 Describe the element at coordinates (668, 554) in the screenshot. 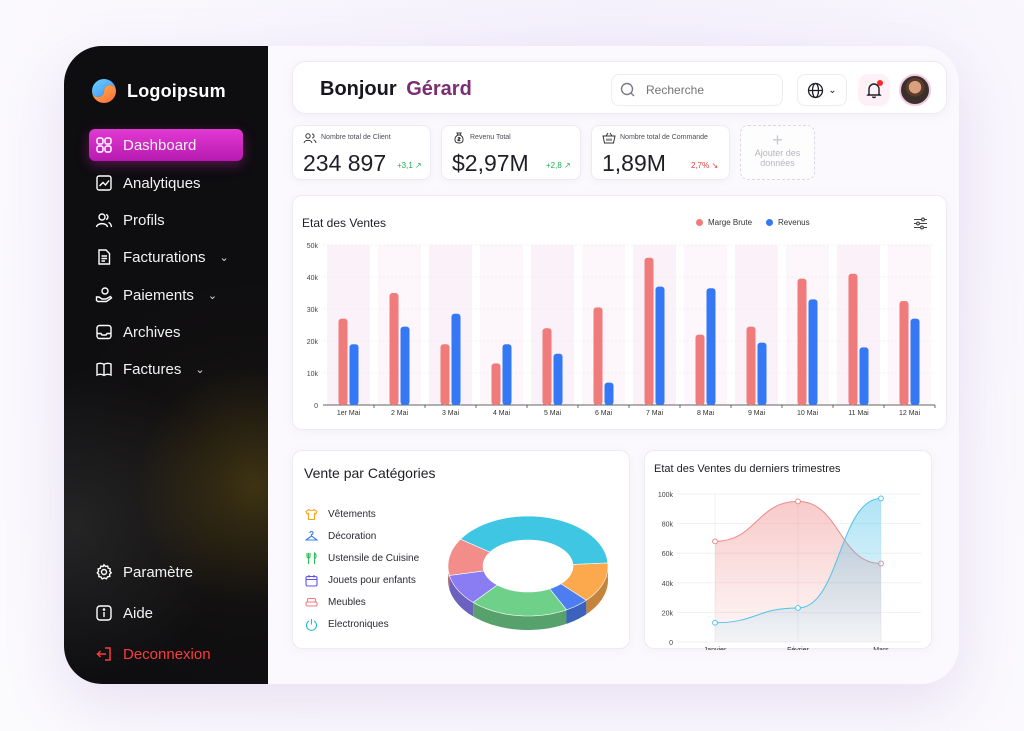

I see `y-tick-label: 60k` at that location.